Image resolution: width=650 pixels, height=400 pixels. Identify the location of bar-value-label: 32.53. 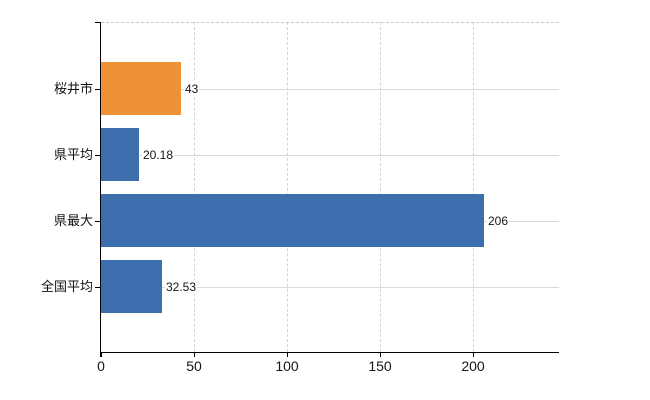
(181, 287).